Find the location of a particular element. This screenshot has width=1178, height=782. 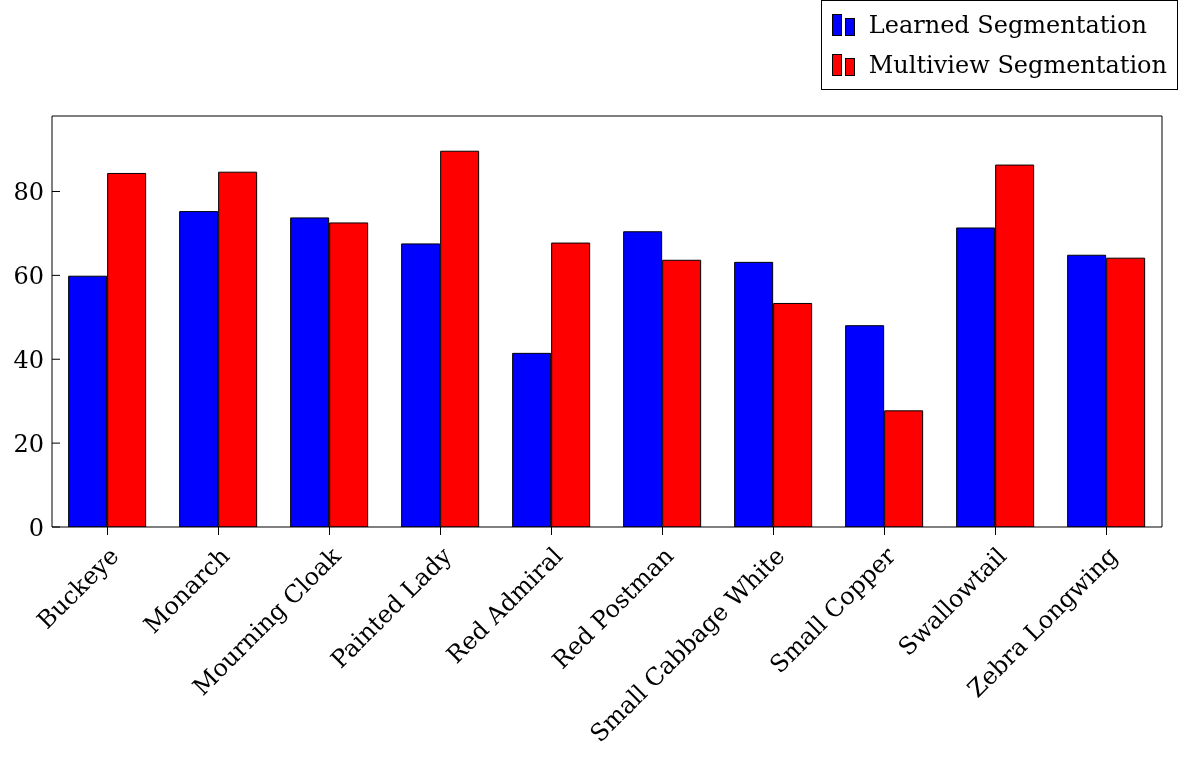

y-tick-label: 20 is located at coordinates (28, 443).